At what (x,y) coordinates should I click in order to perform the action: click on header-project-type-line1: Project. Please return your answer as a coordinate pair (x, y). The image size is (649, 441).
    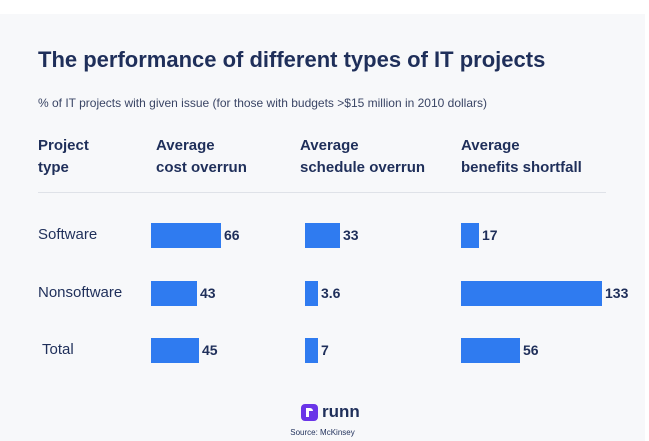
    Looking at the image, I should click on (63, 145).